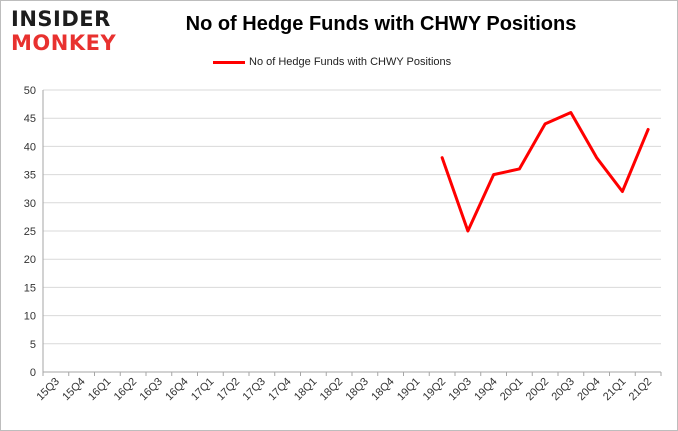 This screenshot has width=678, height=431. Describe the element at coordinates (383, 390) in the screenshot. I see `x-tick-label: 18Q4` at that location.